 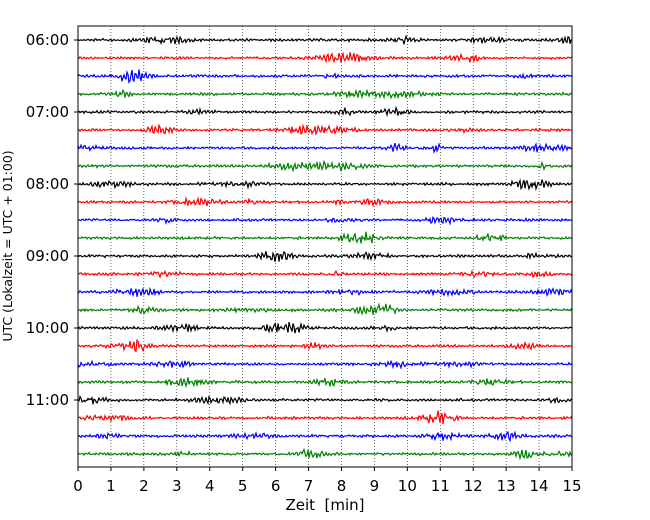 What do you see at coordinates (7, 245) in the screenshot?
I see `y-axis-label: UTC (Lokalzeit = UTC + 01:00)` at bounding box center [7, 245].